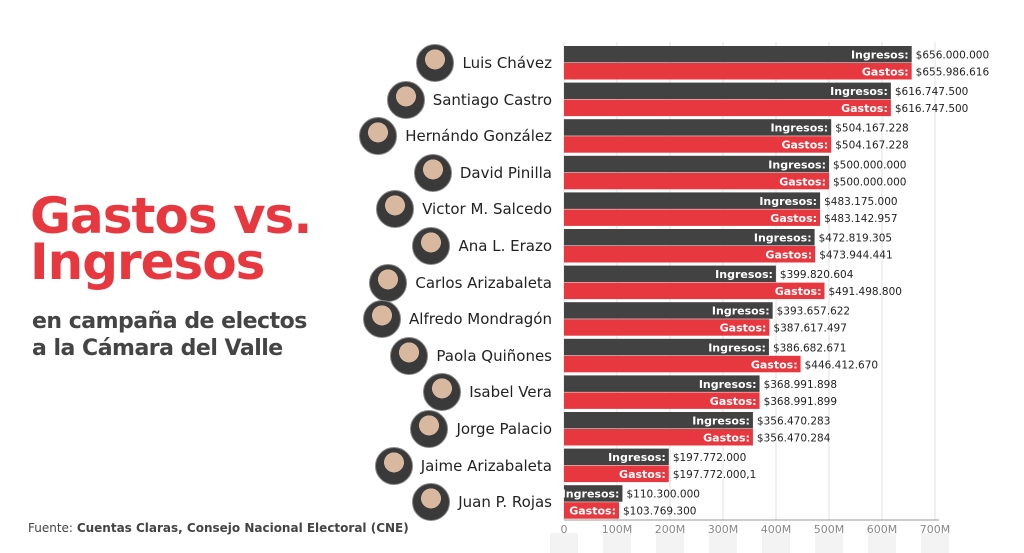 This screenshot has width=1024, height=553. I want to click on value-label: $656.000.000, so click(952, 56).